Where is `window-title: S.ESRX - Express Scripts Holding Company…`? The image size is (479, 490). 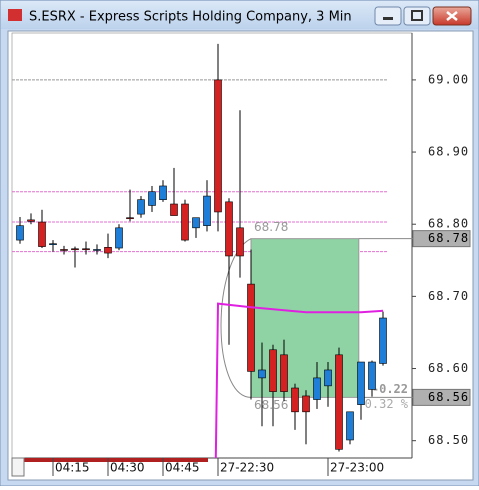
window-title: S.ESRX - Express Scripts Holding Company… is located at coordinates (190, 17).